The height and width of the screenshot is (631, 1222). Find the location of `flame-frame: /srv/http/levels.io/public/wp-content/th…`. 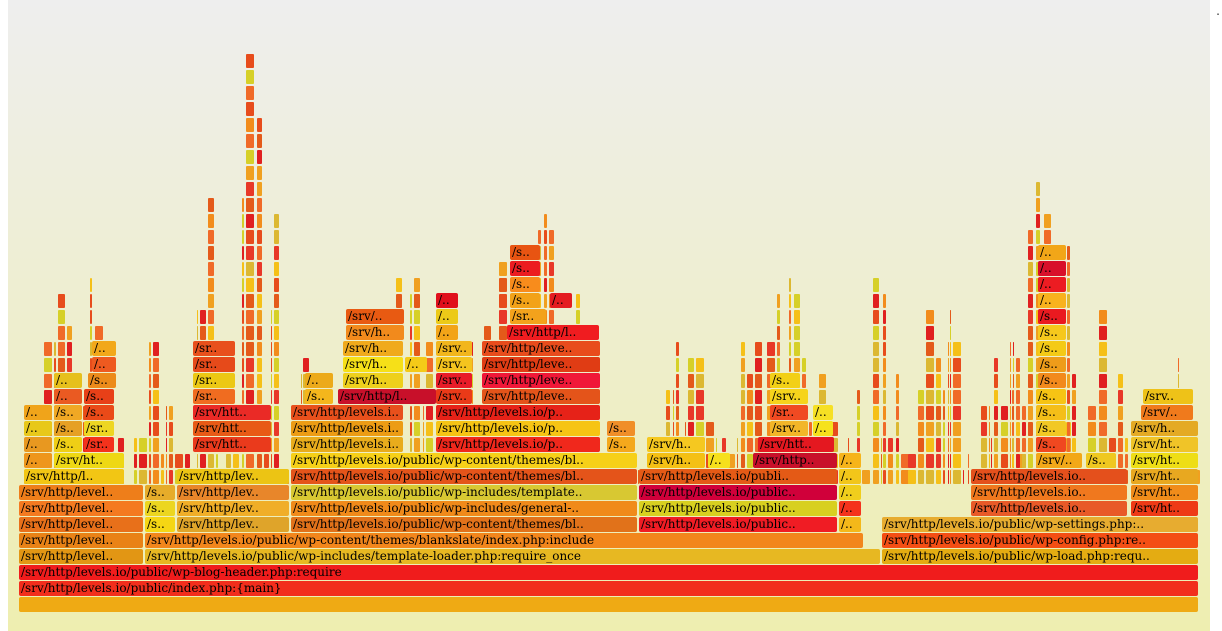

flame-frame: /srv/http/levels.io/public/wp-content/th… is located at coordinates (464, 524).